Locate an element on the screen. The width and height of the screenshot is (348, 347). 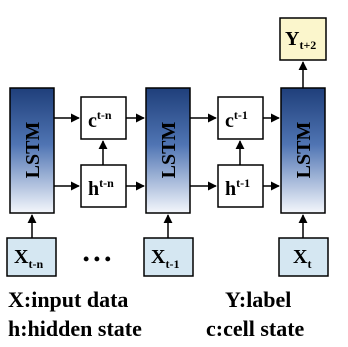
lstm-label-3: LSTM is located at coordinates (304, 150).